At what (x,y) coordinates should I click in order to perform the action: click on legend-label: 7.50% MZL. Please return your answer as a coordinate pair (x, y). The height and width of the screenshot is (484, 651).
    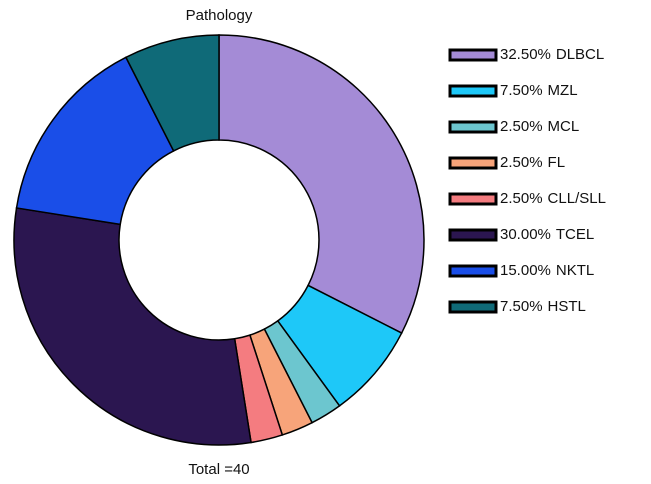
    Looking at the image, I should click on (539, 90).